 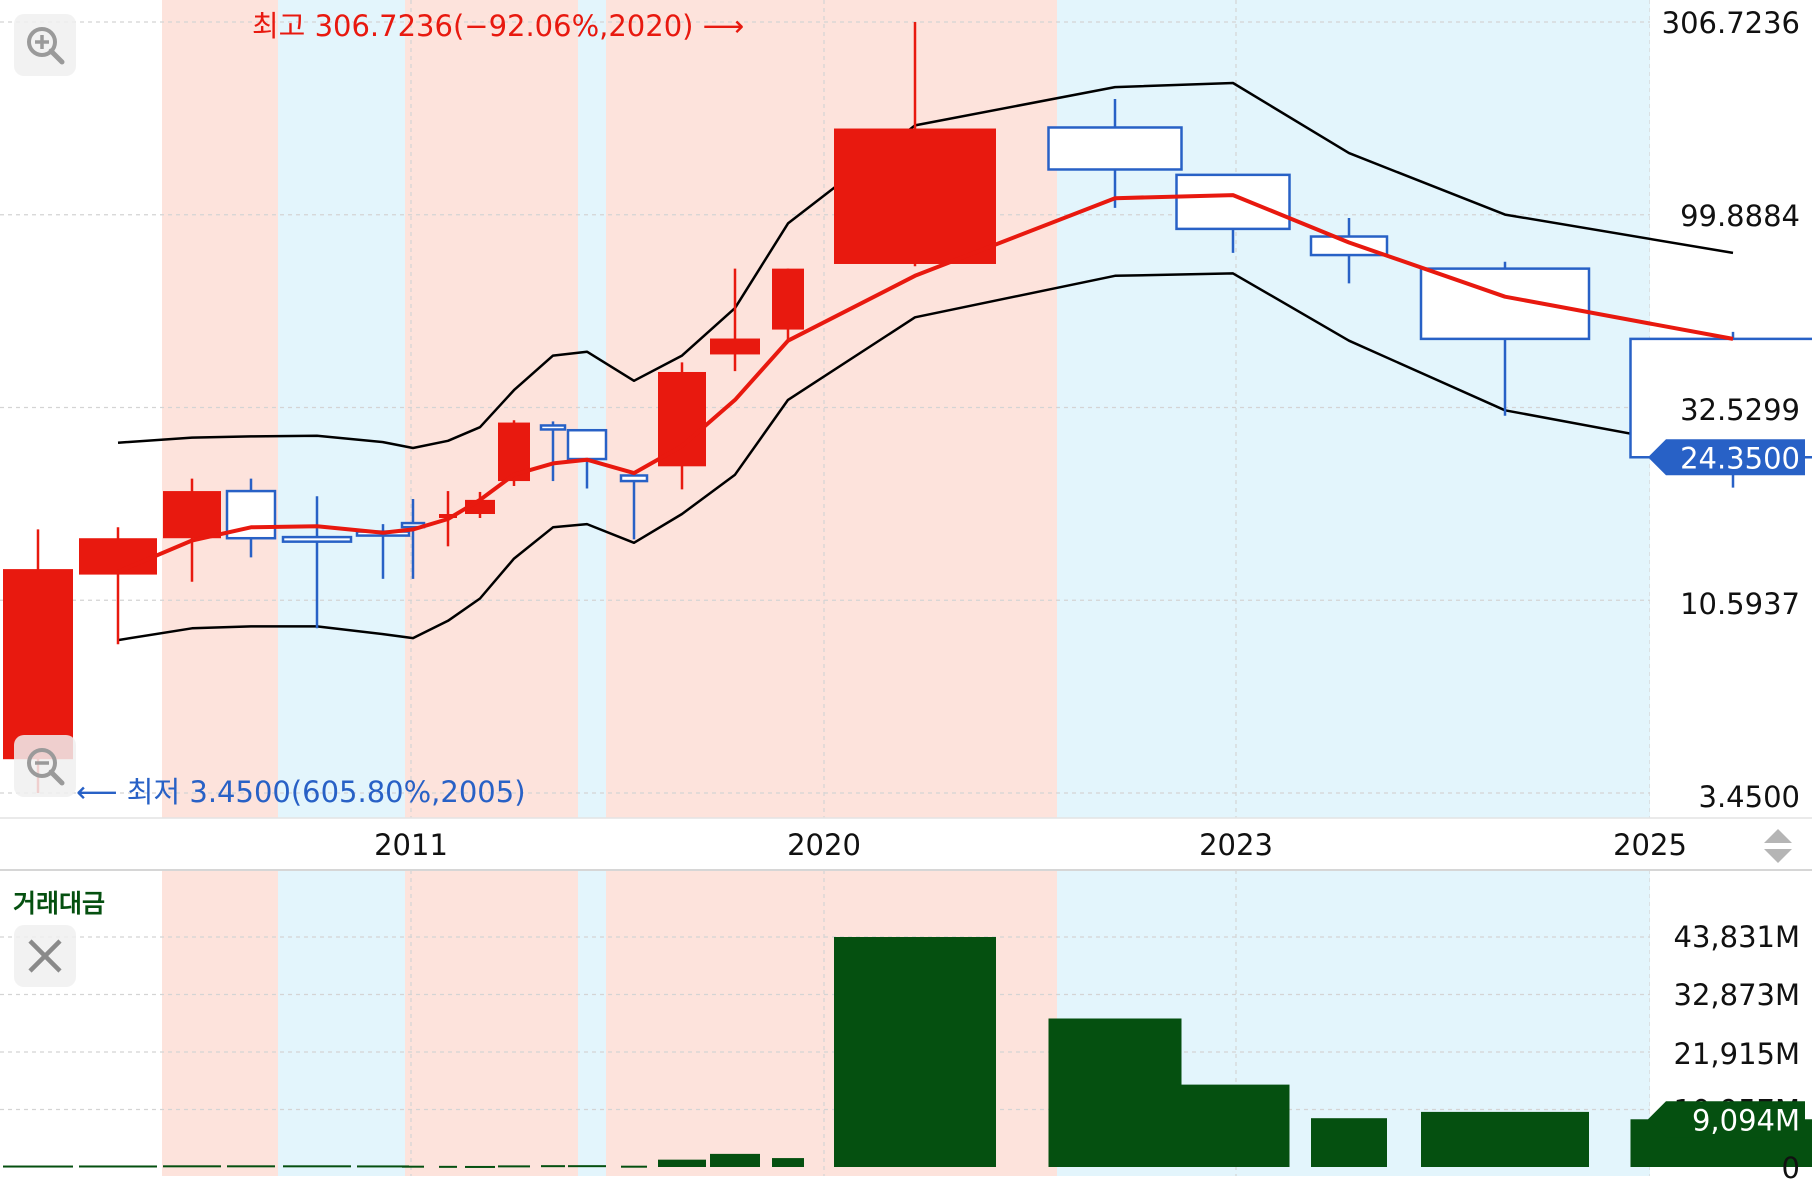 I want to click on close-indicator-button, so click(x=45, y=956).